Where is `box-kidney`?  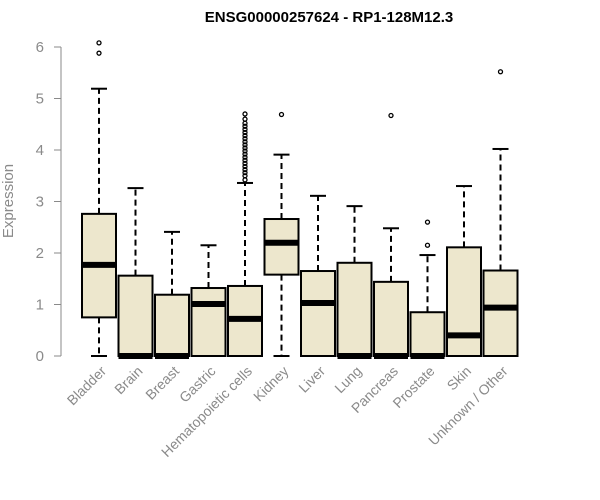 box-kidney is located at coordinates (281, 234).